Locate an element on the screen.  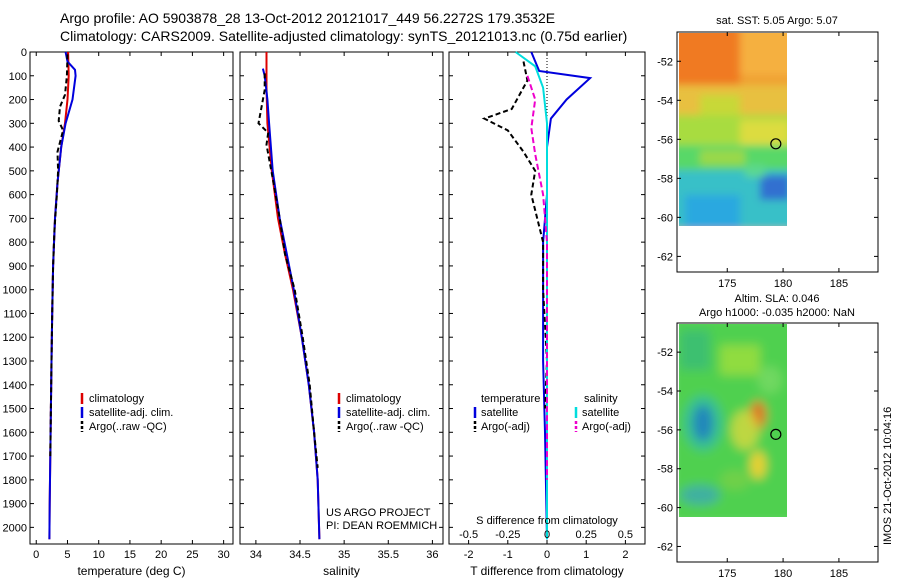
y-tick-label: 900 is located at coordinates (18, 267).